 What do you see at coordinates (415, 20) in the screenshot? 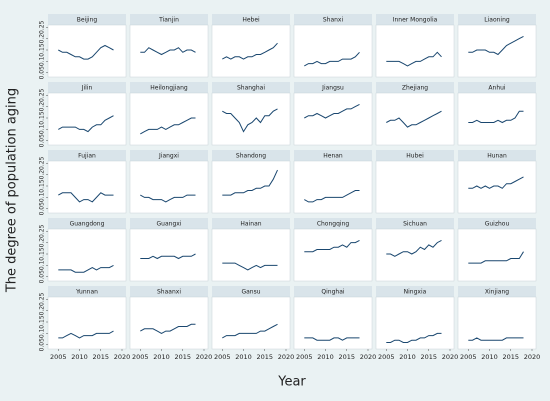
I see `panel-title: Inner Mongolia` at bounding box center [415, 20].